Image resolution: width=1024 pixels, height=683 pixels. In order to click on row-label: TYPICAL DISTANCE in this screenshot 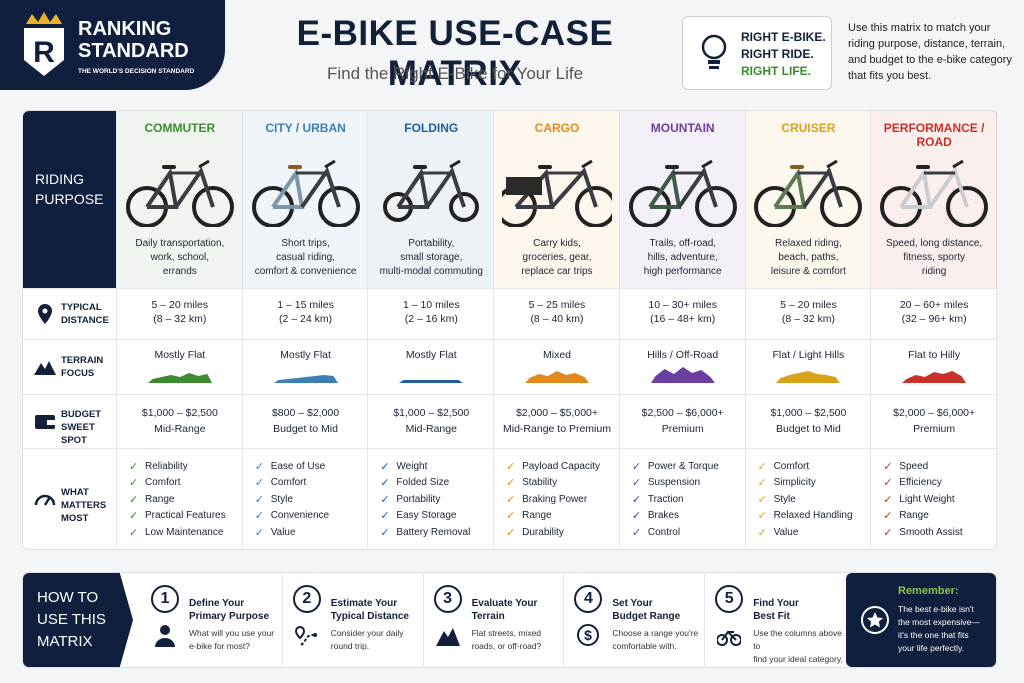, I will do `click(89, 314)`.